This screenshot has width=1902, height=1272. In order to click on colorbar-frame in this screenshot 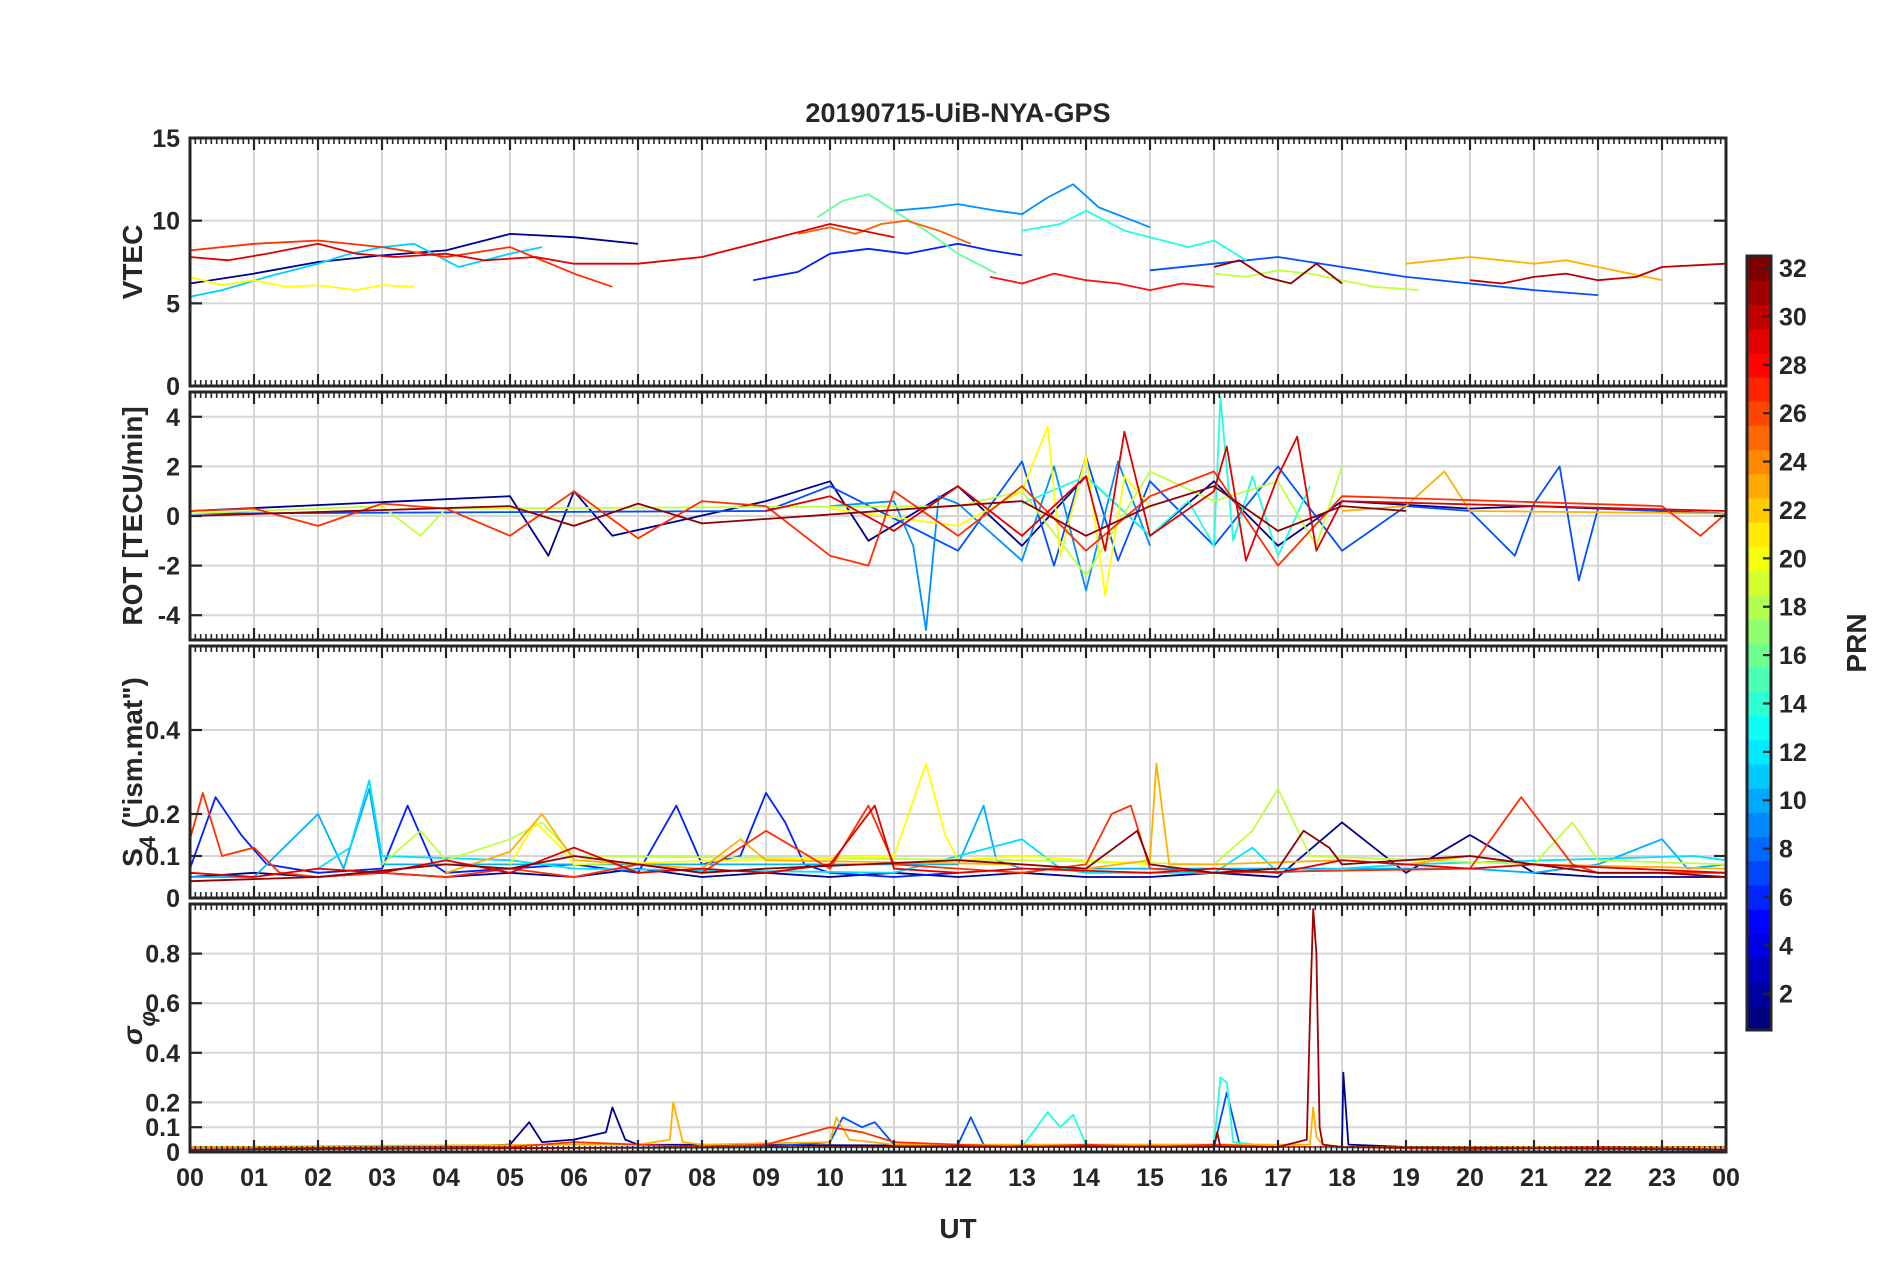, I will do `click(1759, 643)`.